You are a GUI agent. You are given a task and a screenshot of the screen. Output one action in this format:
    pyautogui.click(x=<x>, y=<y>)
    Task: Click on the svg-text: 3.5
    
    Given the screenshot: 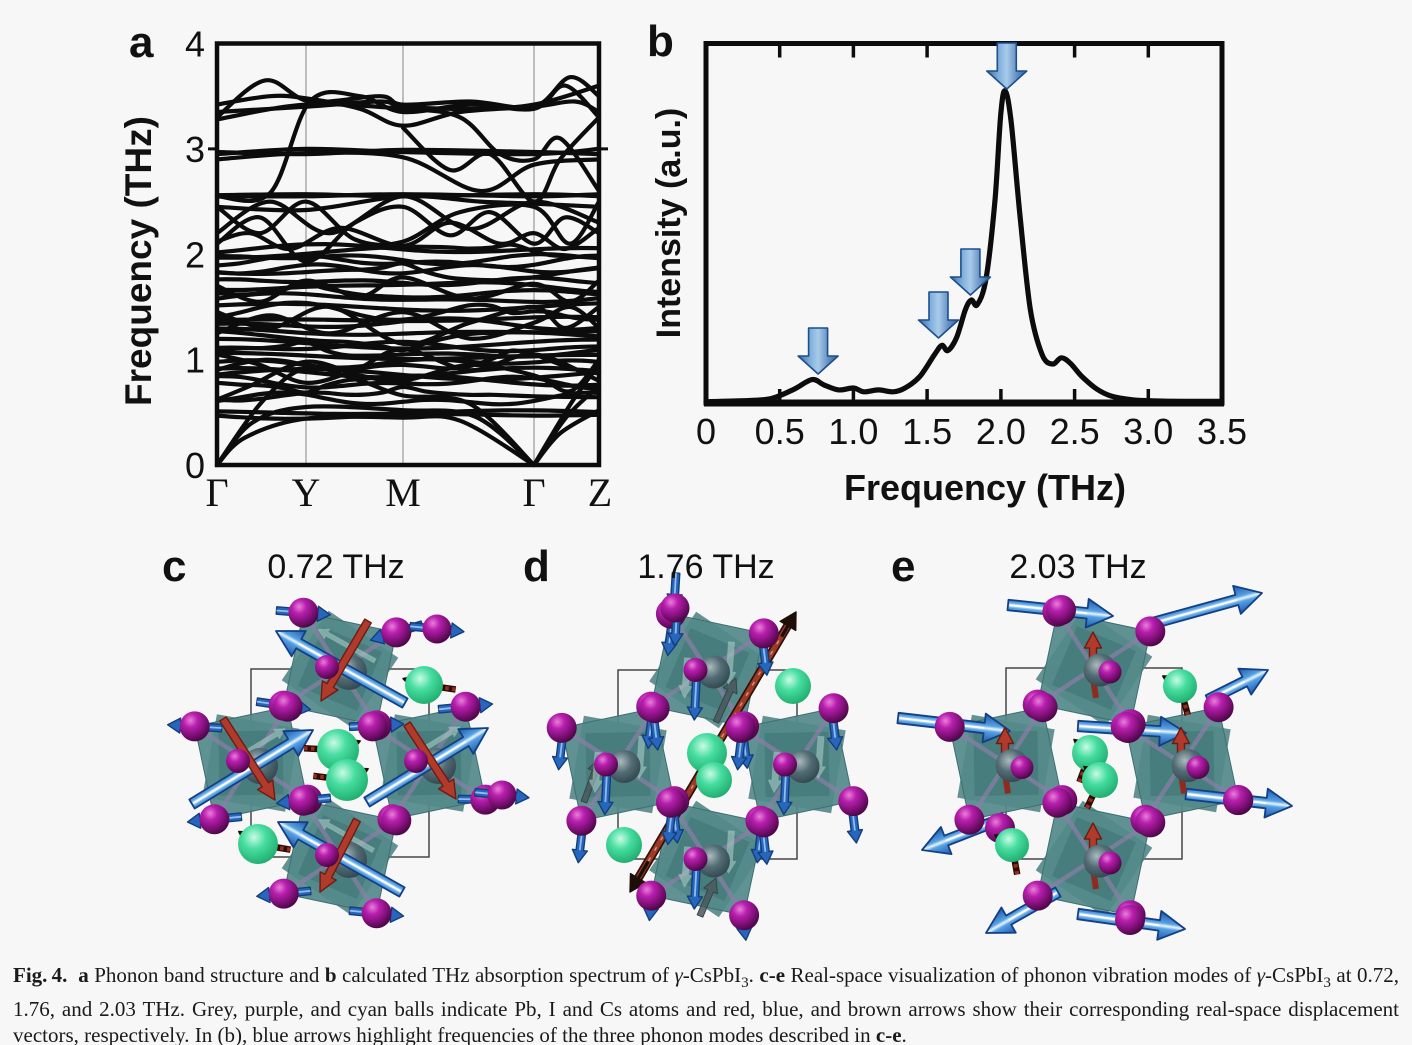 What is the action you would take?
    pyautogui.click(x=1222, y=431)
    